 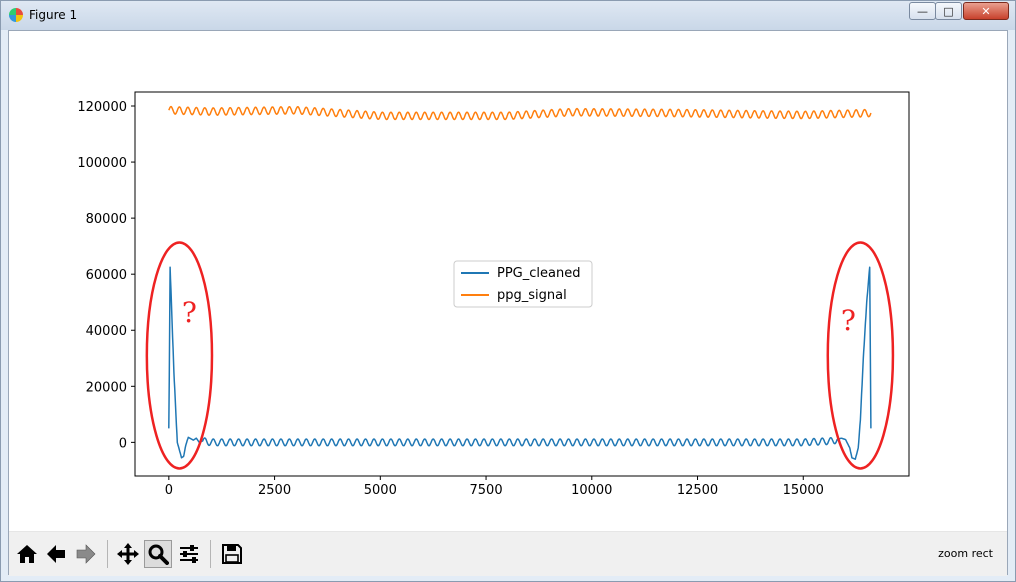 What do you see at coordinates (106, 219) in the screenshot?
I see `y-tick-label: 80000` at bounding box center [106, 219].